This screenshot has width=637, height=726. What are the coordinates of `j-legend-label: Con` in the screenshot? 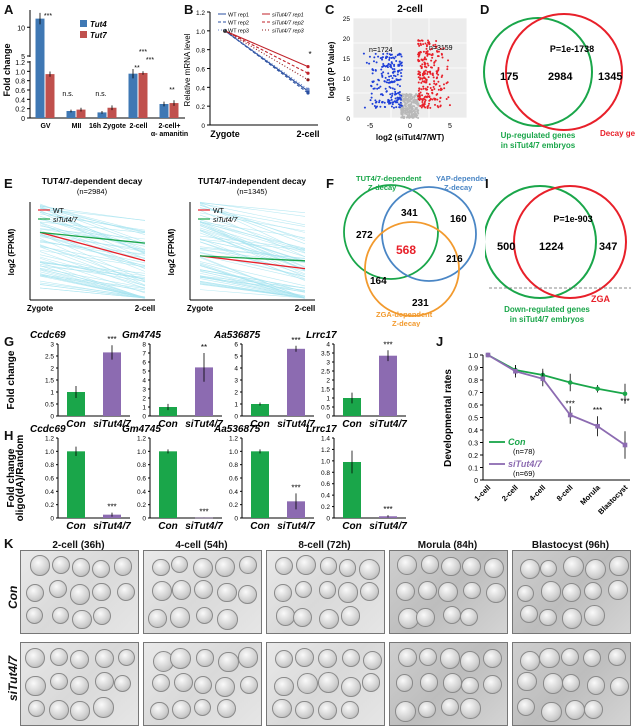 It's located at (517, 442).